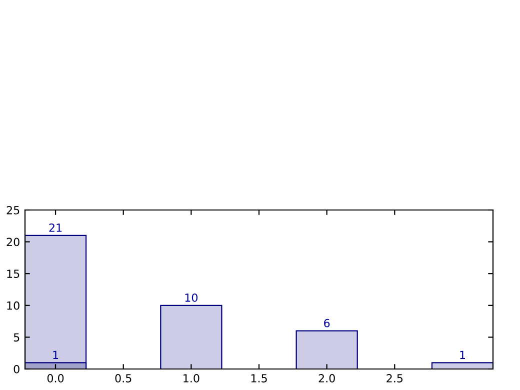 This screenshot has height=390, width=520. What do you see at coordinates (191, 297) in the screenshot?
I see `data-label: 10` at bounding box center [191, 297].